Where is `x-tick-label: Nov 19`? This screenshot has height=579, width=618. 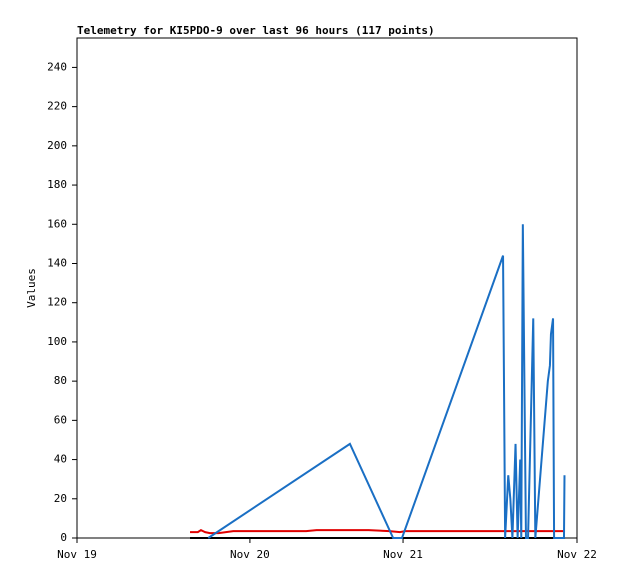
x-tick-label: Nov 19 is located at coordinates (77, 554).